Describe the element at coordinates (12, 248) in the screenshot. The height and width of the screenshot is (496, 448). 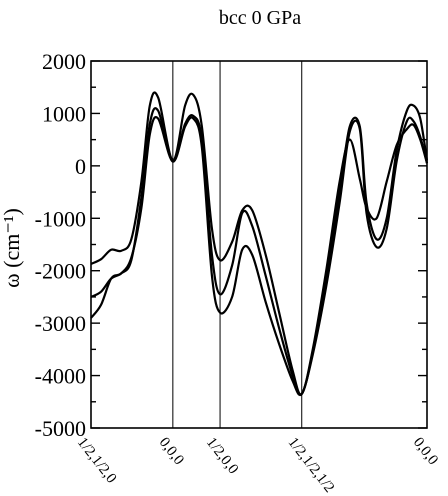
I see `y-axis-label: ω (cm⁻¹)` at that location.